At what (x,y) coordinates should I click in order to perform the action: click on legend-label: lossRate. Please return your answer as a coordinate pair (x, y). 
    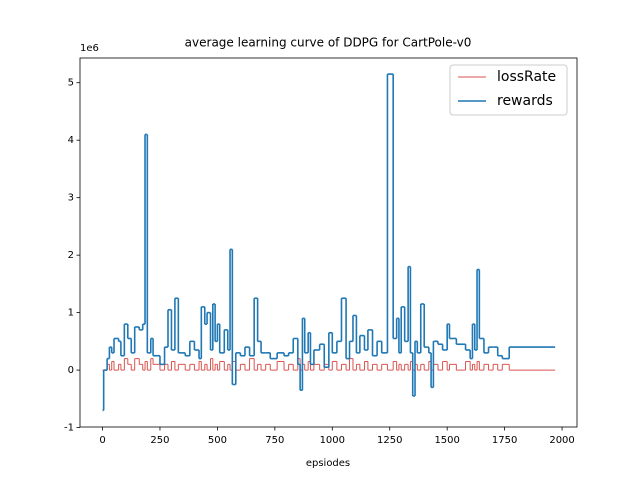
    Looking at the image, I should click on (526, 77).